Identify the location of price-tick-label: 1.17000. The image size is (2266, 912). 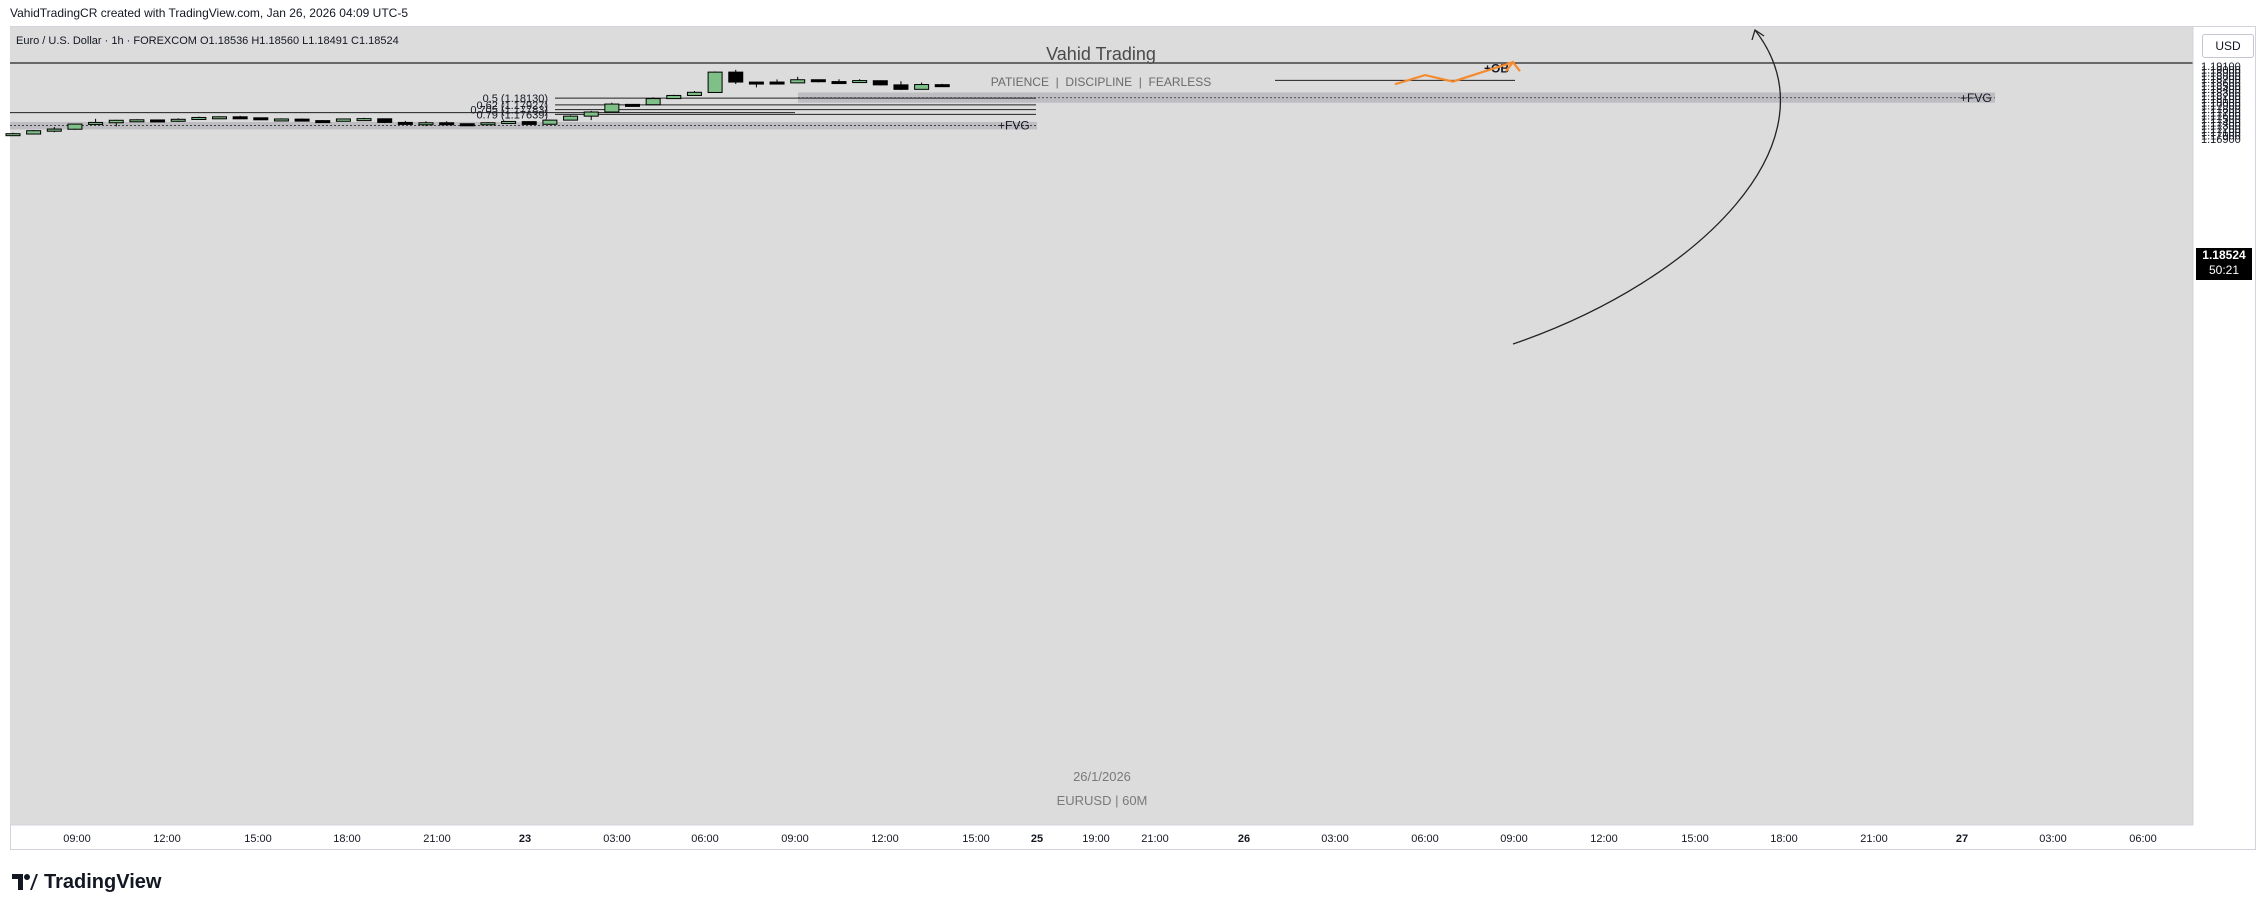
(2221, 137).